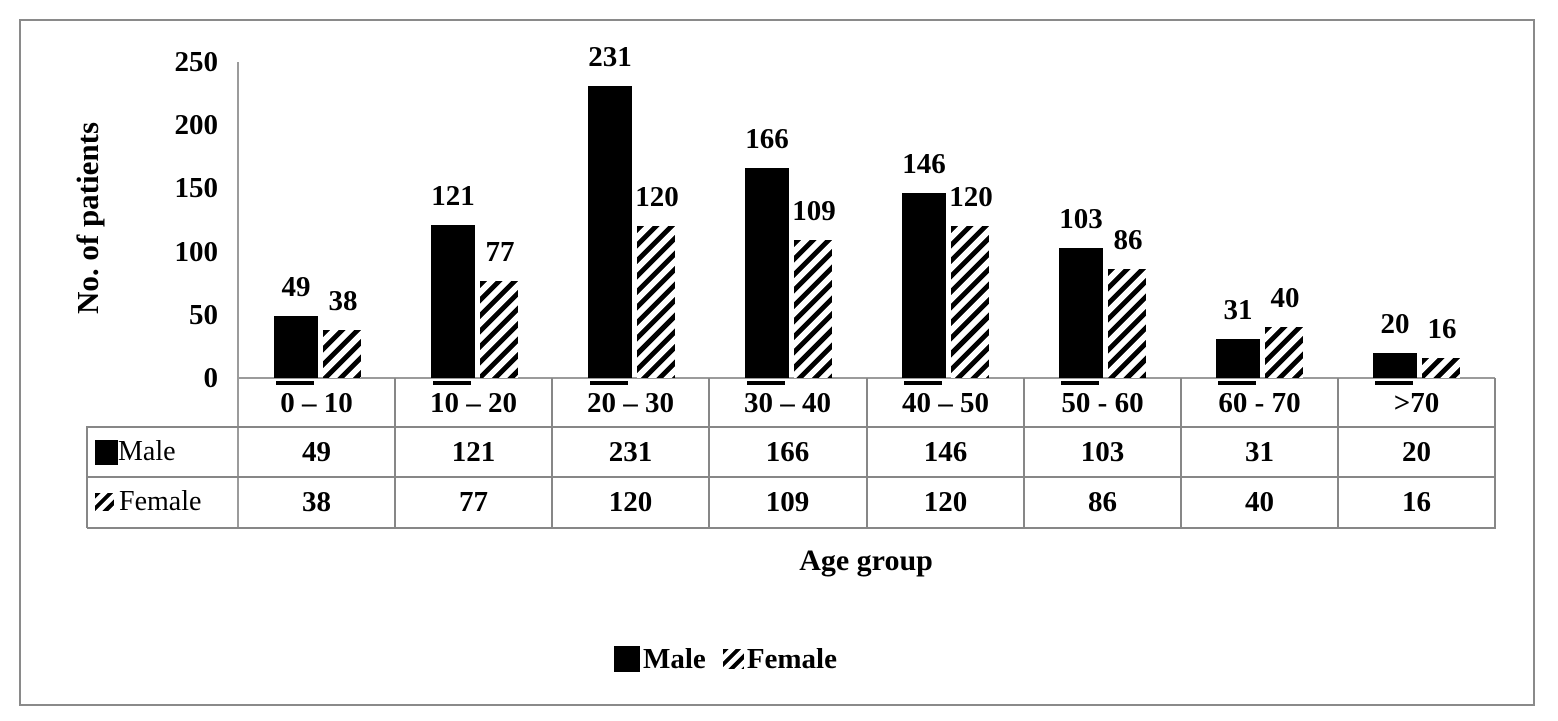  Describe the element at coordinates (1102, 501) in the screenshot. I see `table-cell-female-value: 86` at that location.